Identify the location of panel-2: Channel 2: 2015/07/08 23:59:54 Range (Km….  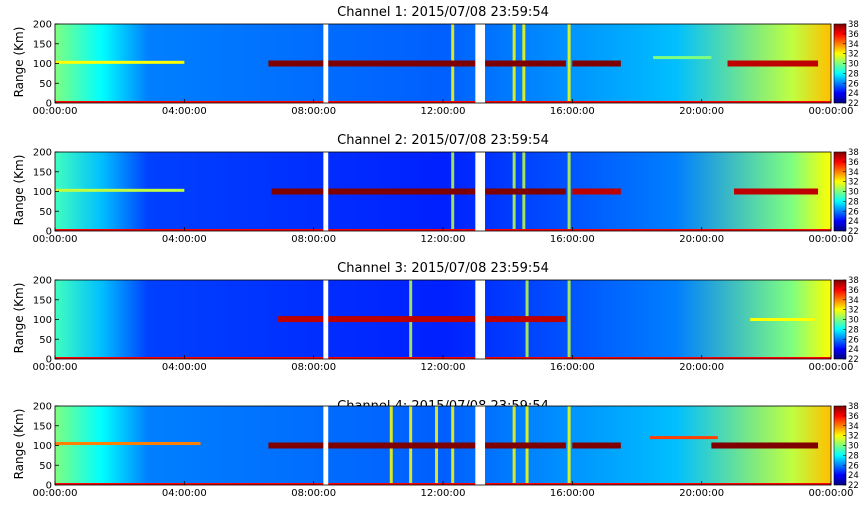
(280, 179).